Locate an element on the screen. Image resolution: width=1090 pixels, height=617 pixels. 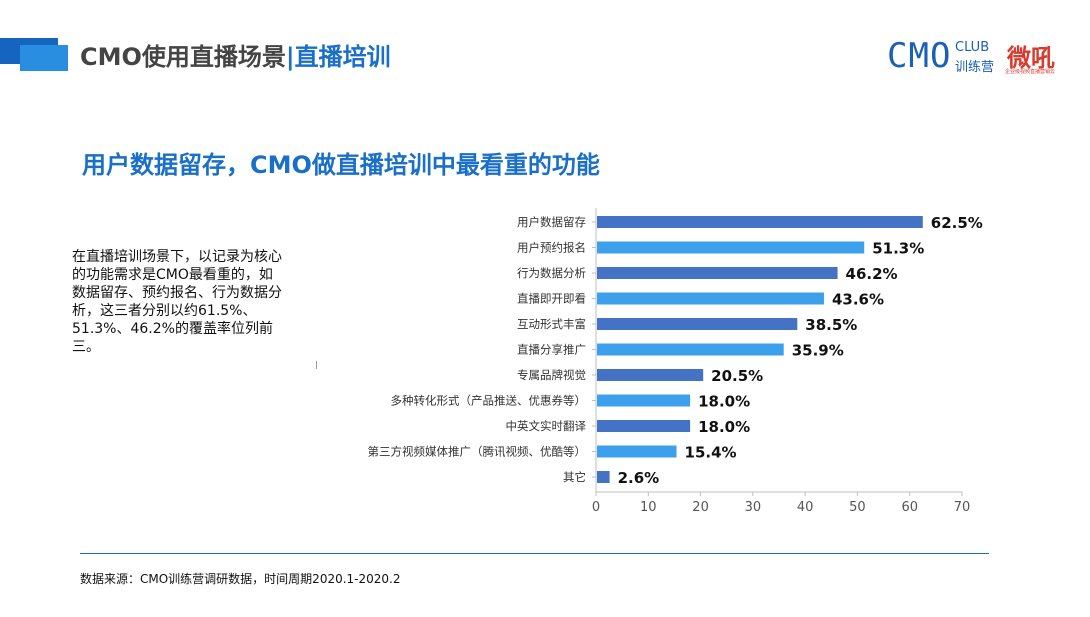
x-tick-label: 40 is located at coordinates (805, 507).